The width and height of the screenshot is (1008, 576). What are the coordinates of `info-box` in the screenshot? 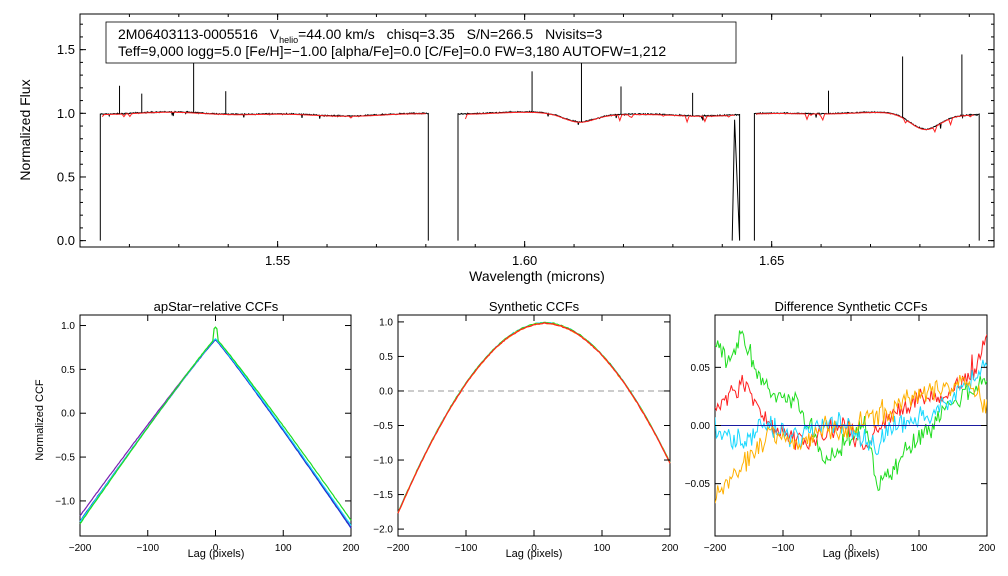 It's located at (421, 42).